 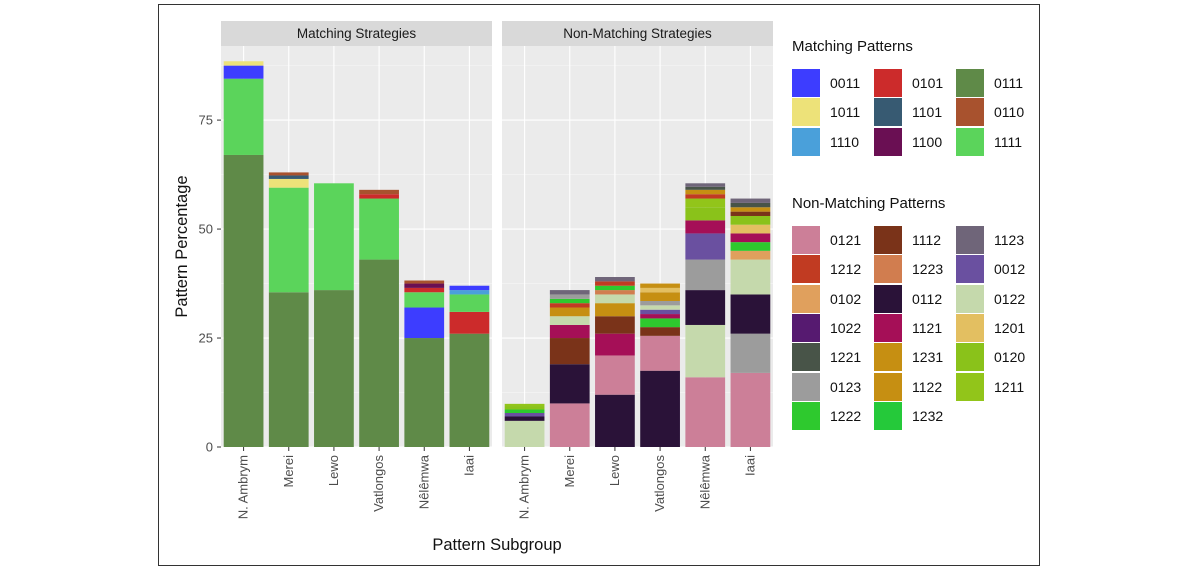 What do you see at coordinates (1010, 357) in the screenshot?
I see `legend-label: 0120` at bounding box center [1010, 357].